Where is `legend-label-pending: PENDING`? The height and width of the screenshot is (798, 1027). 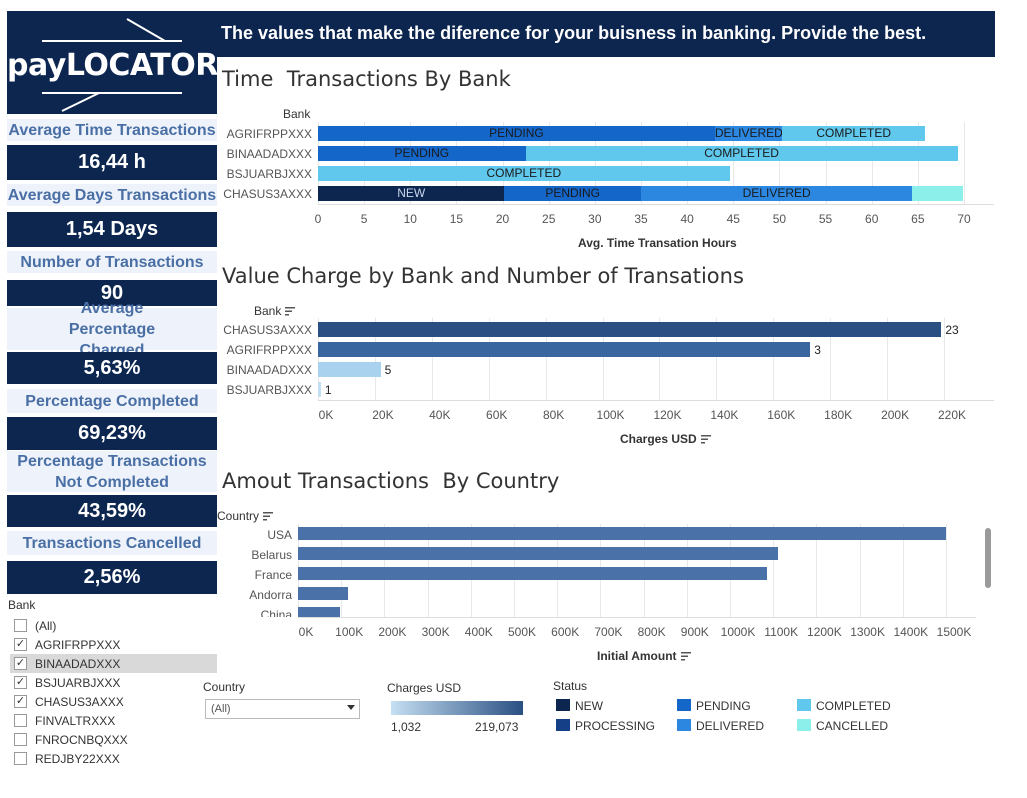
legend-label-pending: PENDING is located at coordinates (723, 706).